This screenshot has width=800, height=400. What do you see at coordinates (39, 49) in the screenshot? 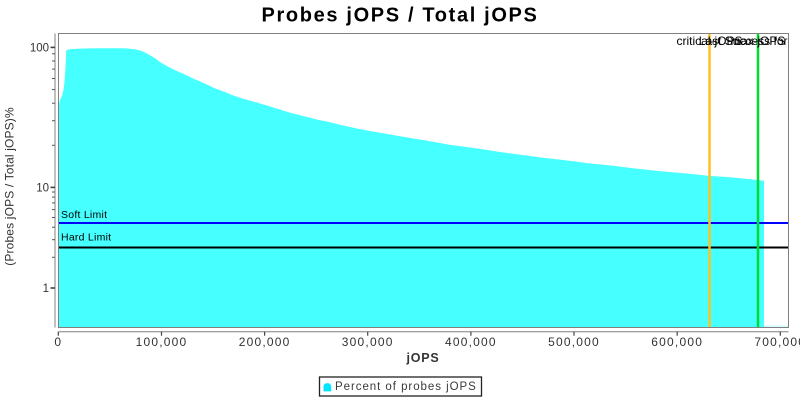
I see `svg-text: 100` at bounding box center [39, 49].